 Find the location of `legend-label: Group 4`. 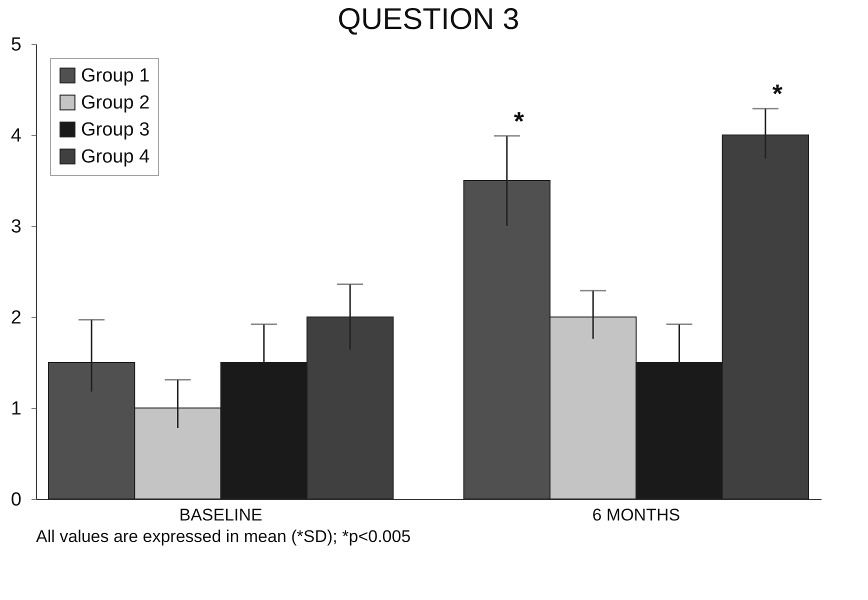

legend-label: Group 4 is located at coordinates (115, 157).